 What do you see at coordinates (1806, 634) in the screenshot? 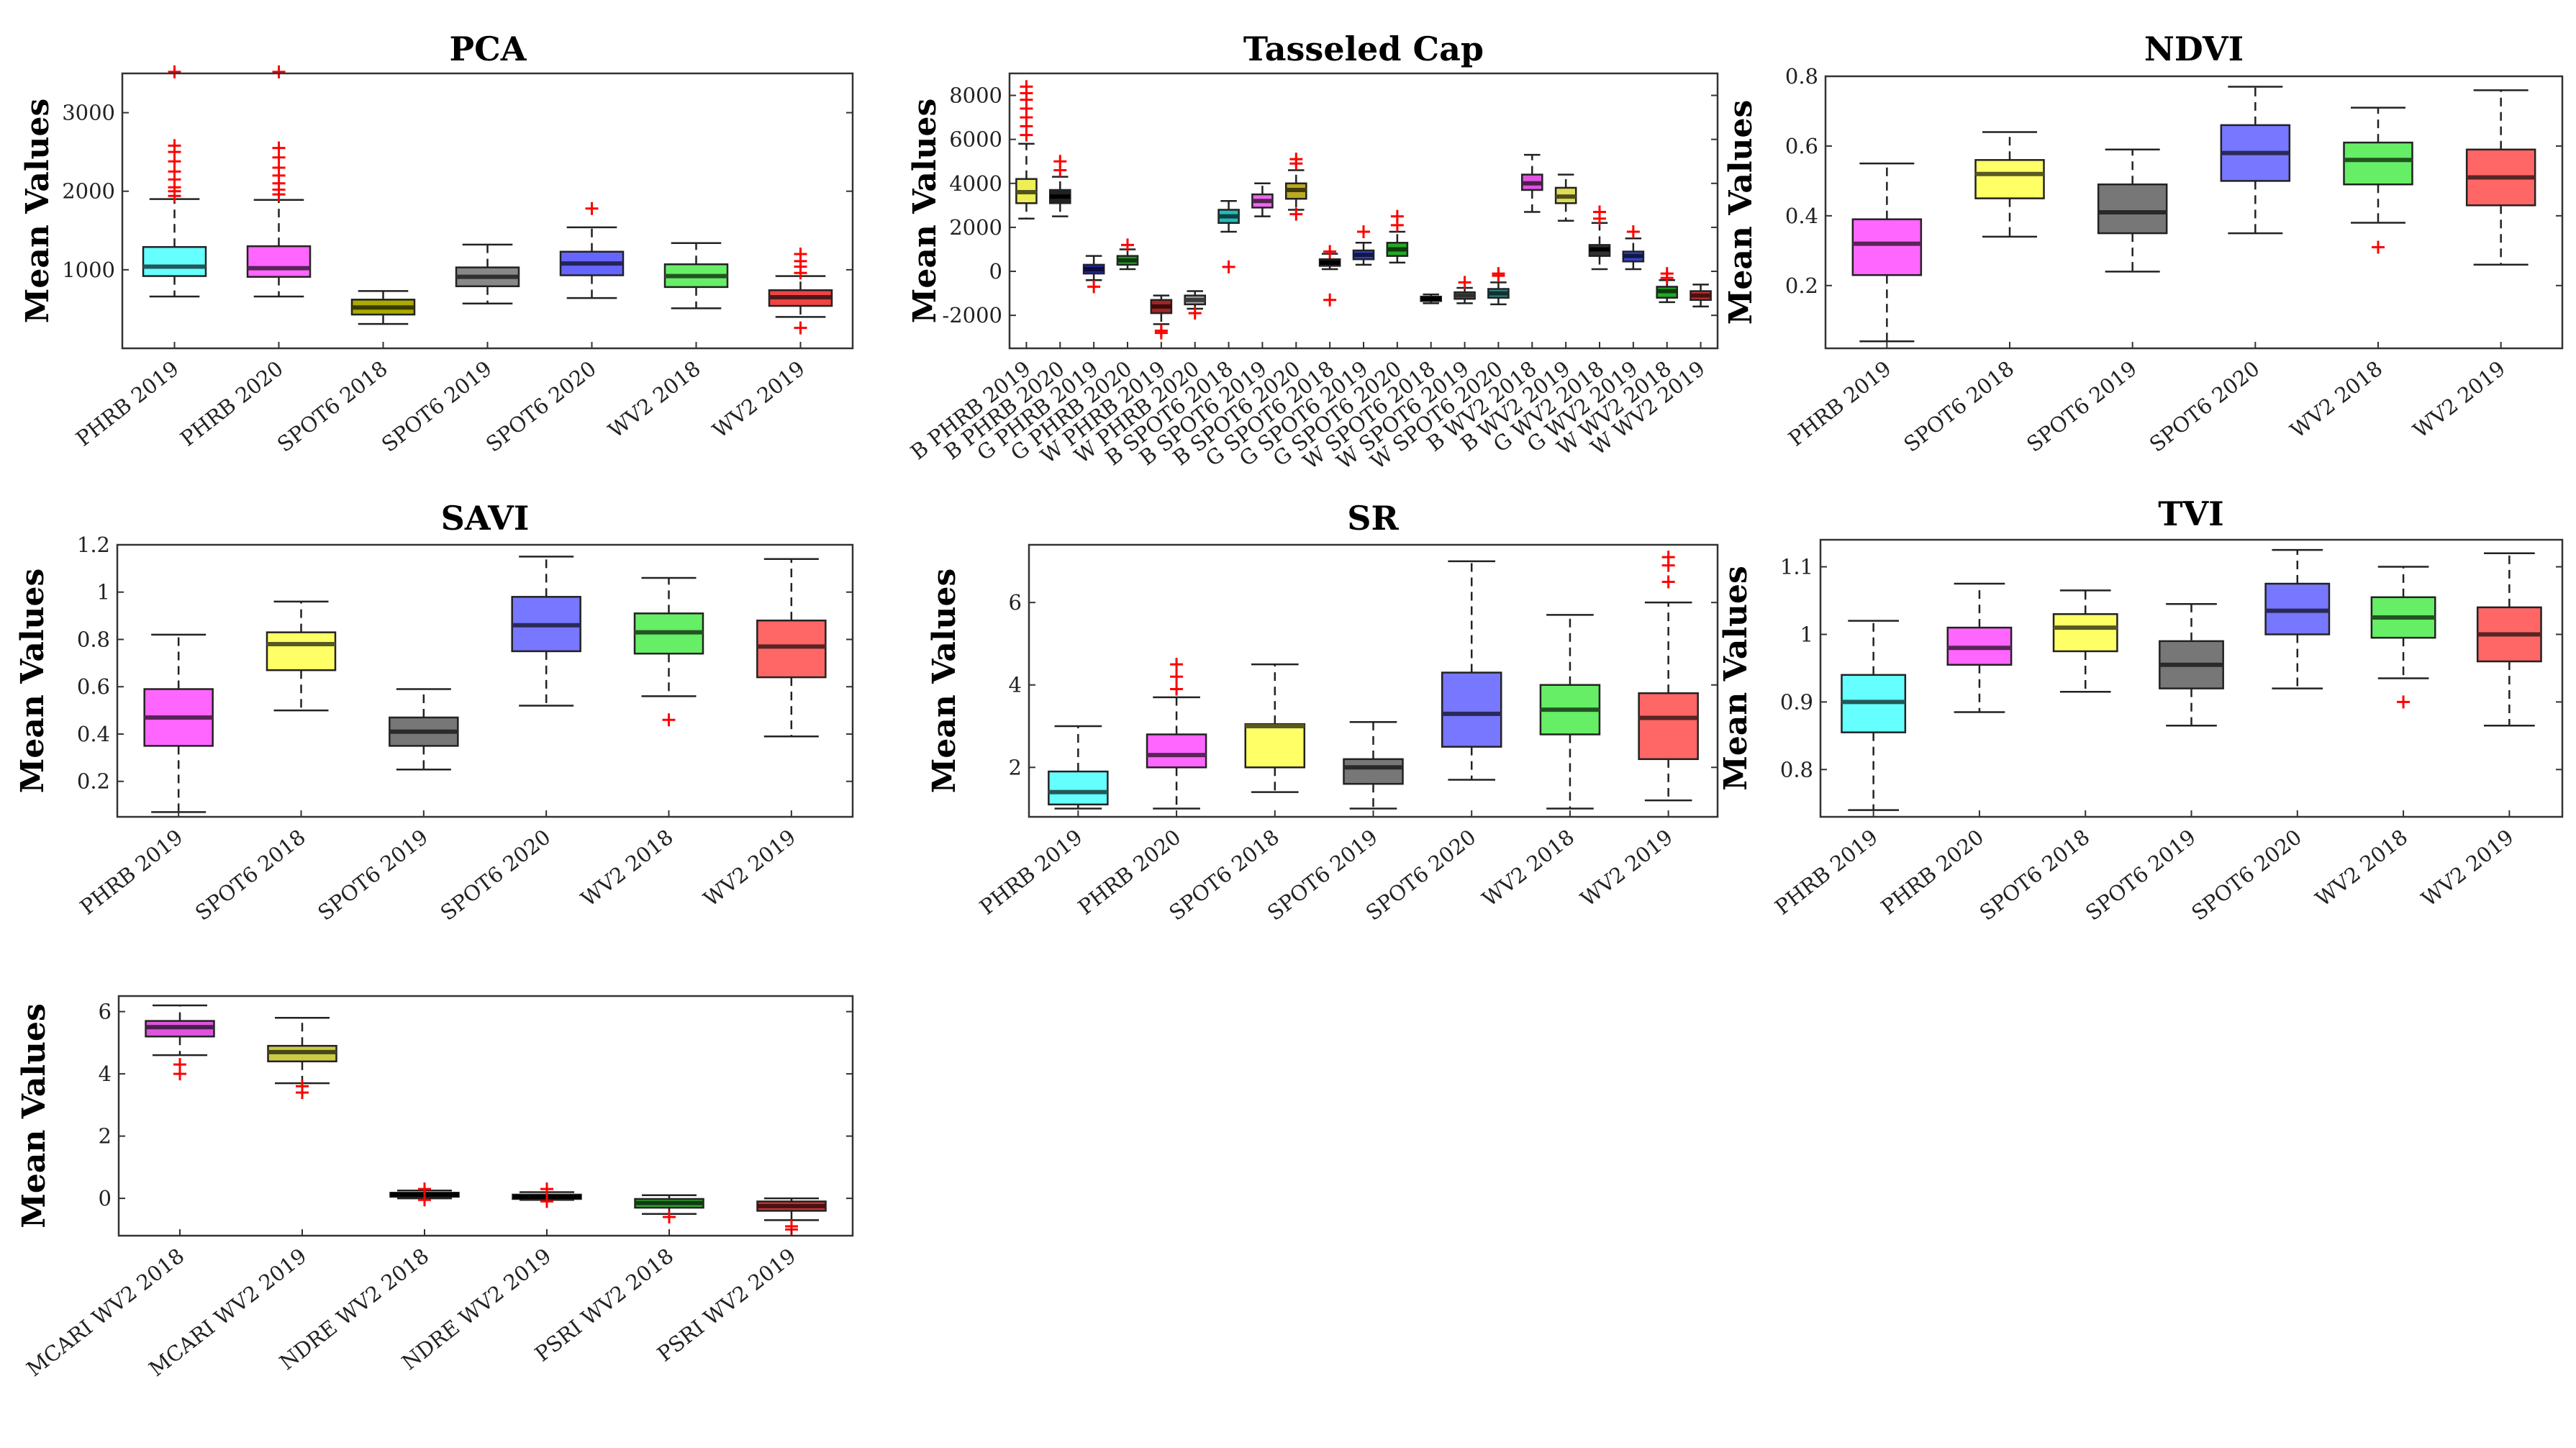
I see `y-tick-label: 1` at bounding box center [1806, 634].